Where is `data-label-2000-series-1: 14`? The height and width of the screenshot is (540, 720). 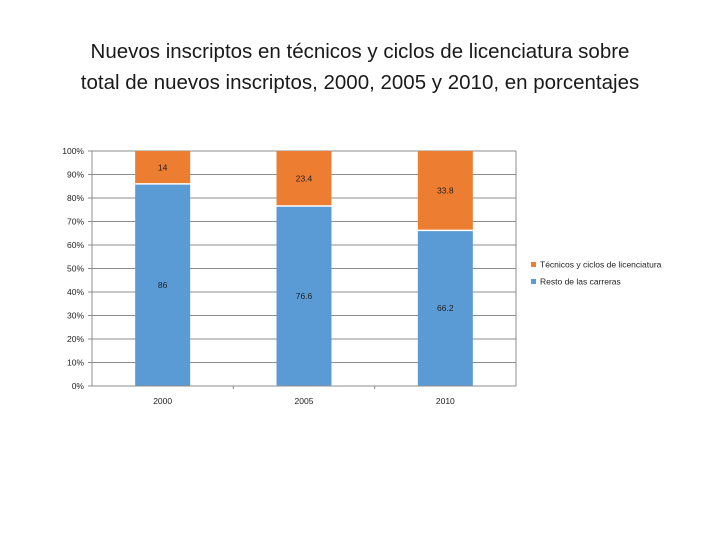 data-label-2000-series-1: 14 is located at coordinates (163, 167).